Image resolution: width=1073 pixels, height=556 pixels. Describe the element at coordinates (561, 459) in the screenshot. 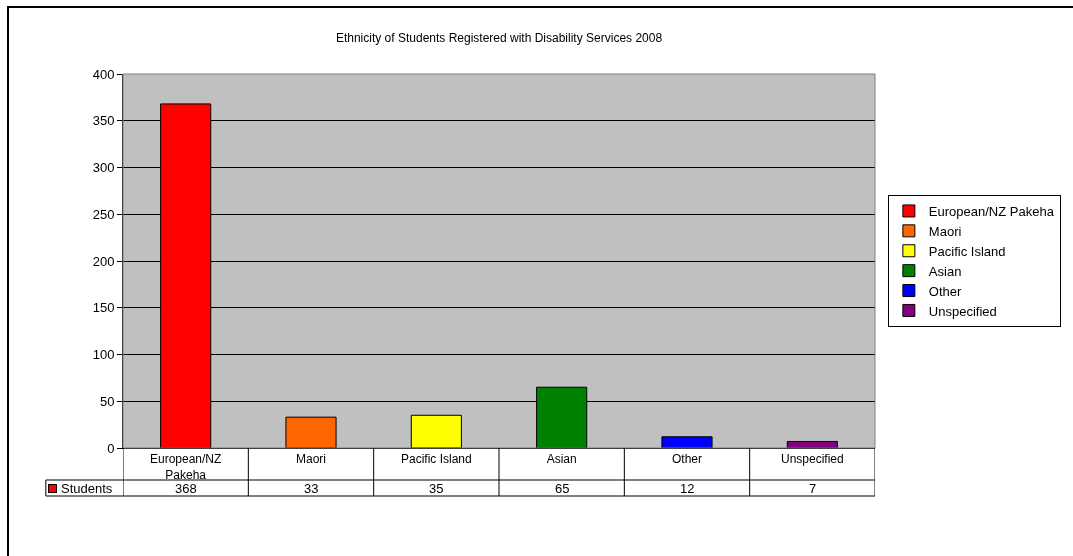

I see `x-tick-label: Asian` at that location.